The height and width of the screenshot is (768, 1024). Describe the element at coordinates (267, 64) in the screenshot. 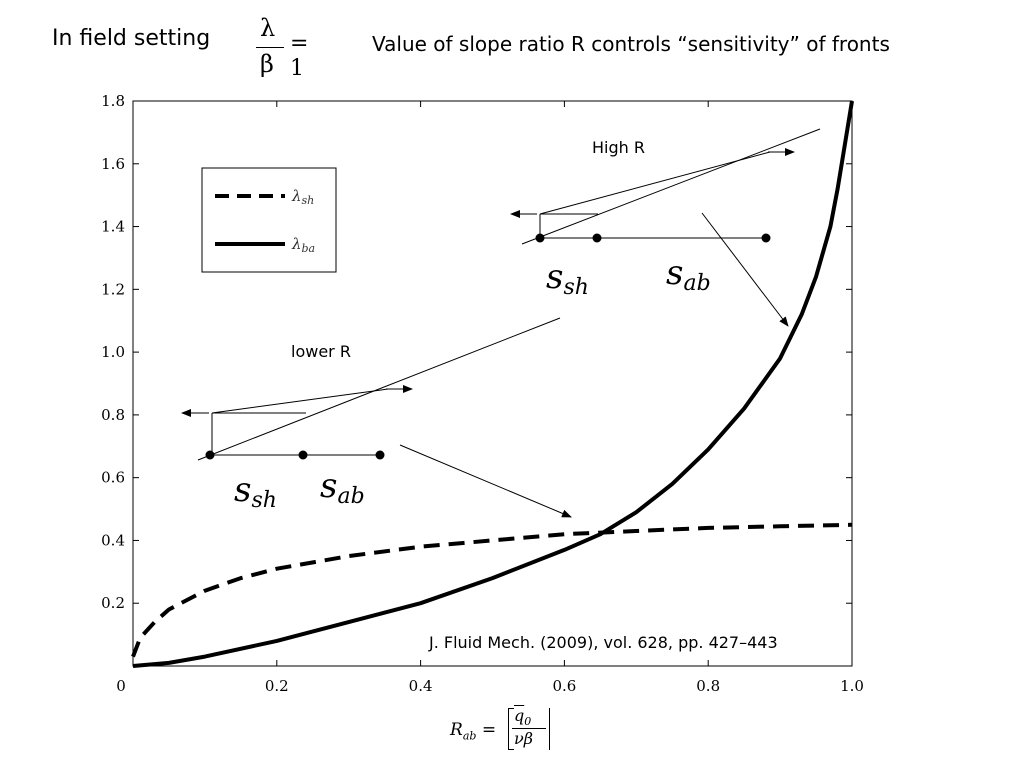

I see `formula-denominator: β` at that location.